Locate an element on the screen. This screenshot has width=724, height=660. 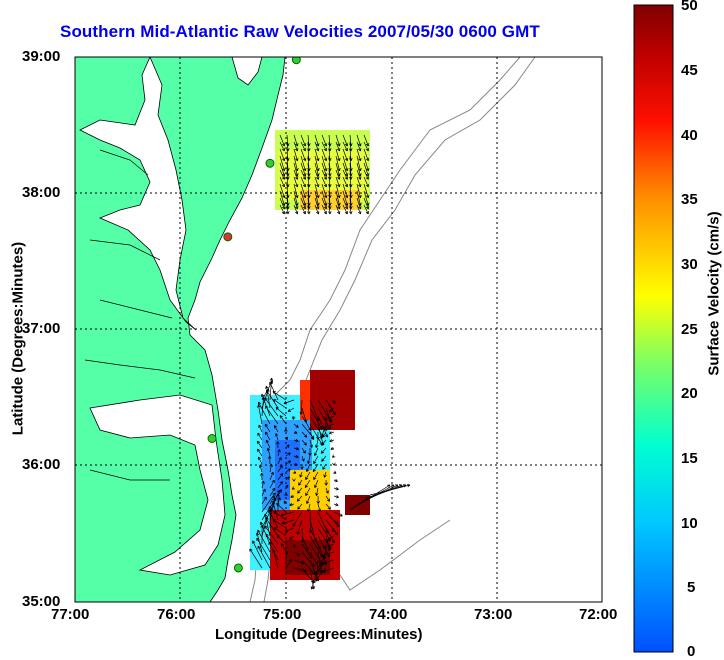
y-tick: 36:00 is located at coordinates (41, 464).